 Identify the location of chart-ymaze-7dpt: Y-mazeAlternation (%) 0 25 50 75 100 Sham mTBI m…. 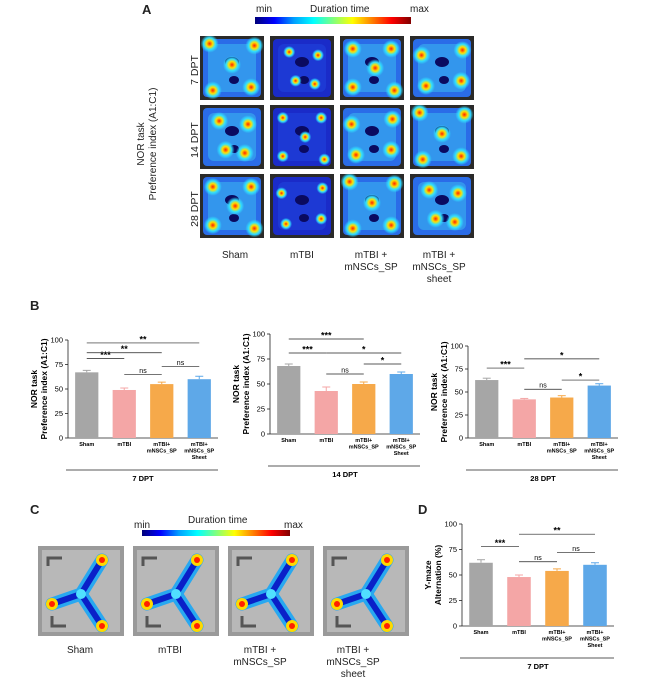
(518, 595).